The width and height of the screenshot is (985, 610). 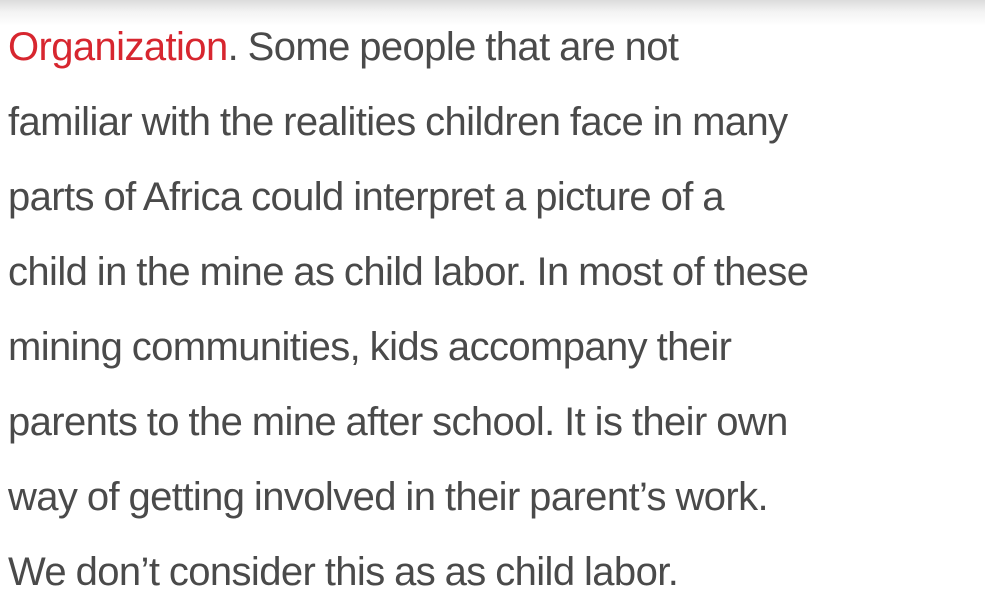 I want to click on paragraph-line-1: Organization. Some people that are not, so click(x=495, y=47).